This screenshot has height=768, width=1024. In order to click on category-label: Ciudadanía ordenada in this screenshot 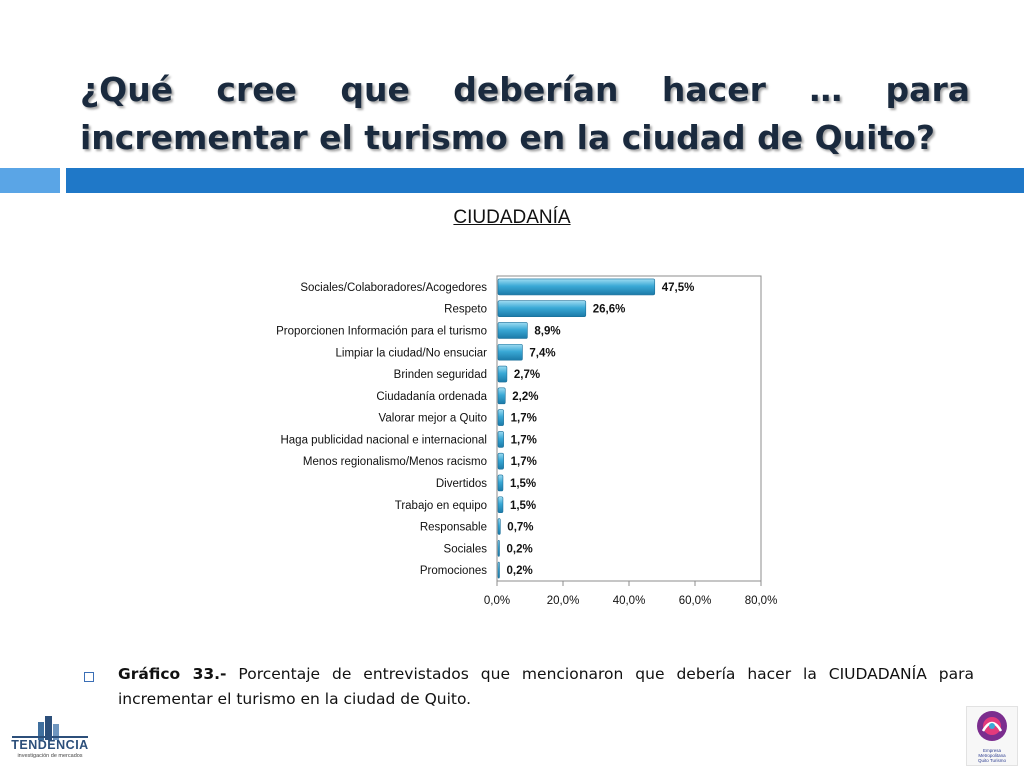, I will do `click(431, 397)`.